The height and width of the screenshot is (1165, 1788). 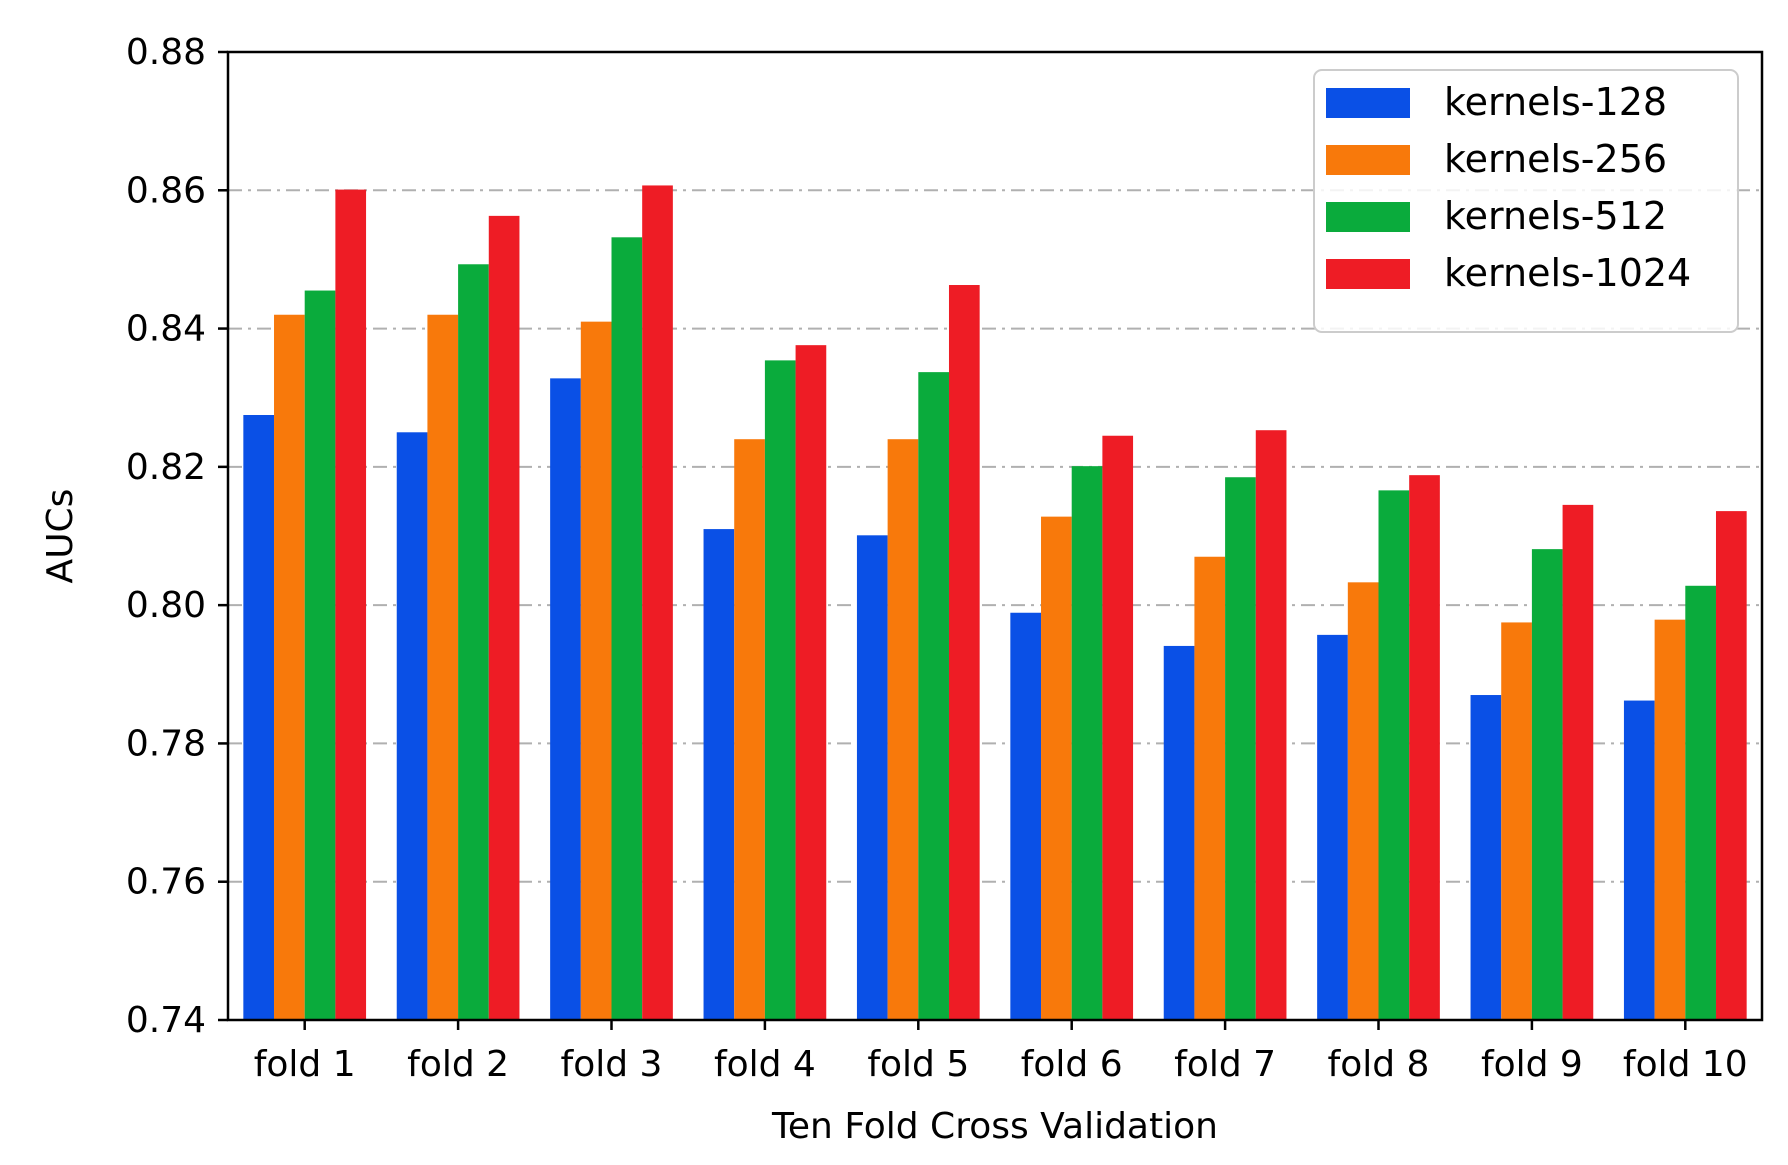 What do you see at coordinates (305, 1064) in the screenshot?
I see `x-tick-label: fold 1` at bounding box center [305, 1064].